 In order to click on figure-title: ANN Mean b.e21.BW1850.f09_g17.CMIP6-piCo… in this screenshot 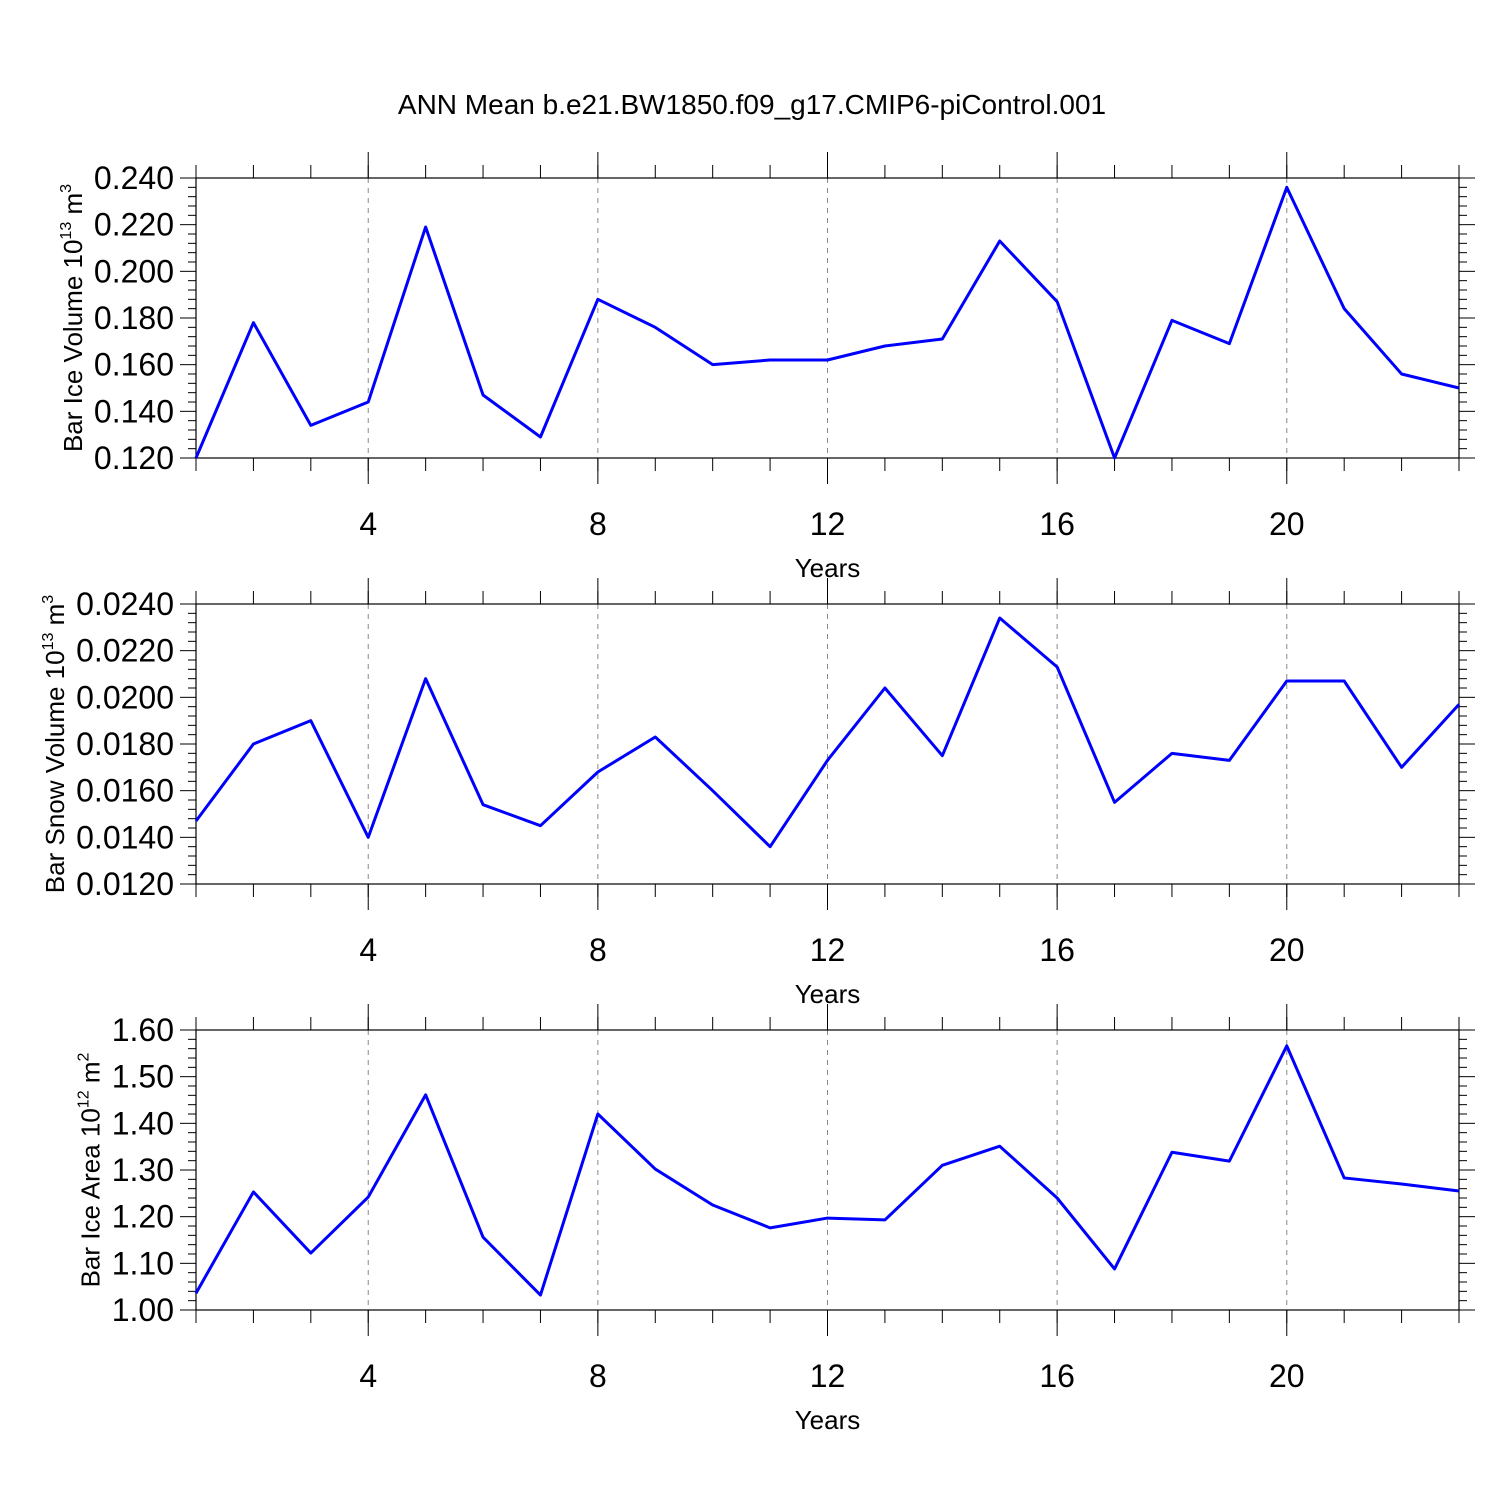, I will do `click(752, 104)`.